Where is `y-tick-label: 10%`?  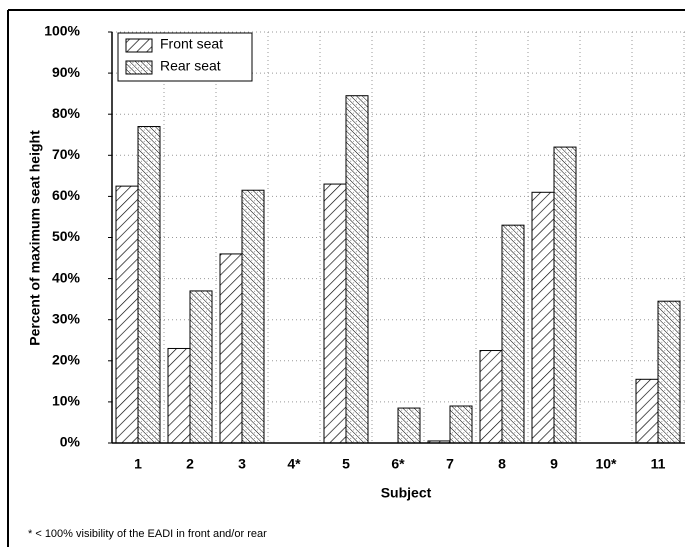 y-tick-label: 10% is located at coordinates (66, 401).